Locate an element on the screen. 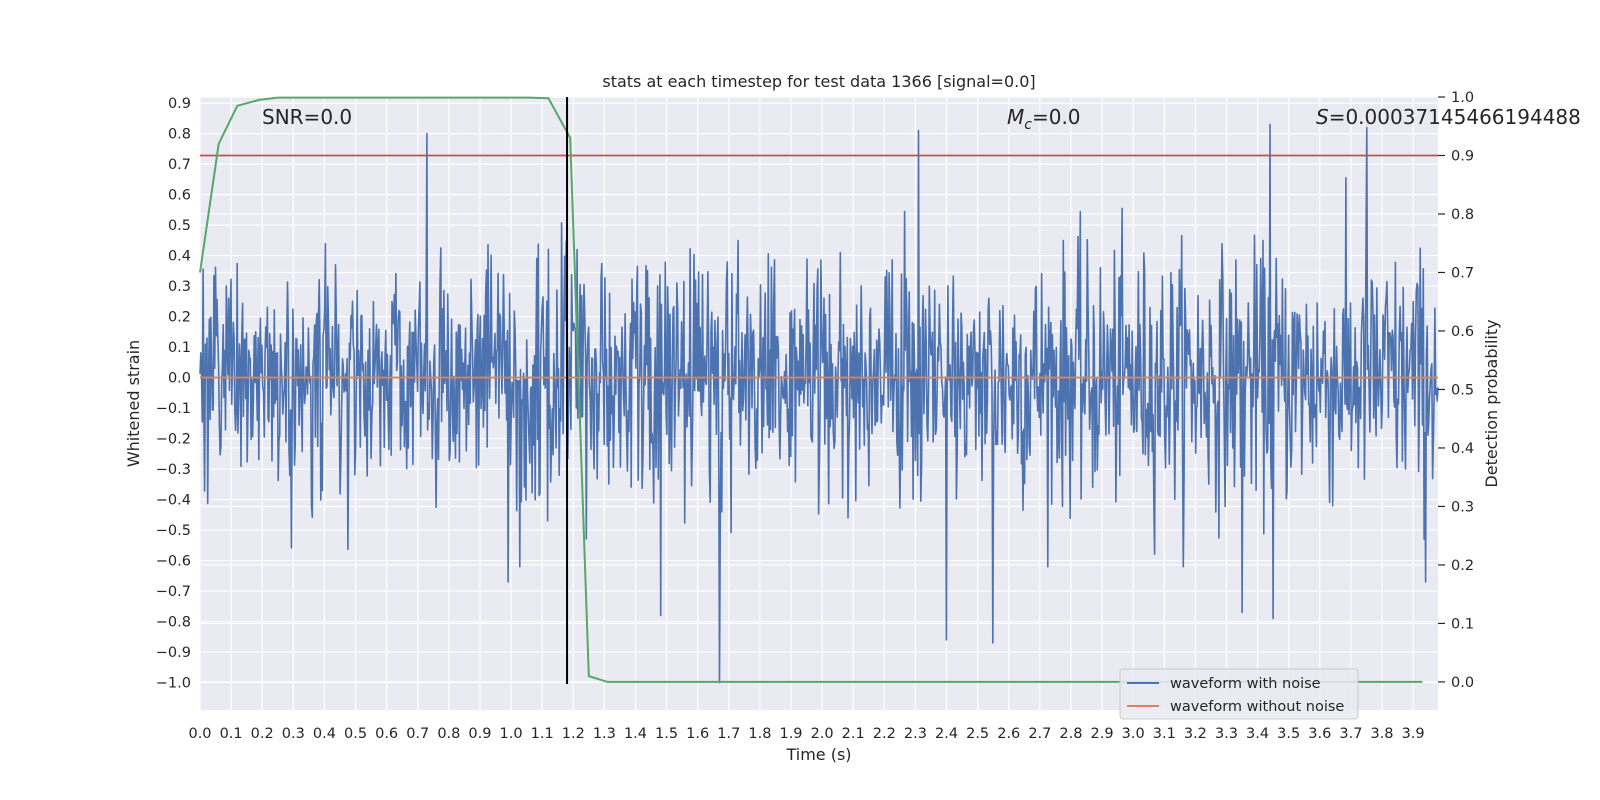 The width and height of the screenshot is (1600, 800). y-tick-label: −0.5 is located at coordinates (173, 531).